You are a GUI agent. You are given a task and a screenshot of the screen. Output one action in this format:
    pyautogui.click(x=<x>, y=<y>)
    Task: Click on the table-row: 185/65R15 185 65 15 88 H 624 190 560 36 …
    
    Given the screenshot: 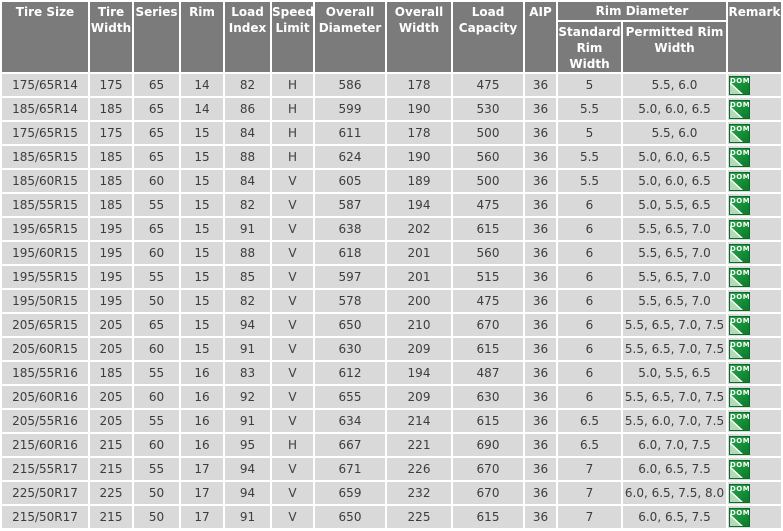 What is the action you would take?
    pyautogui.click(x=391, y=157)
    